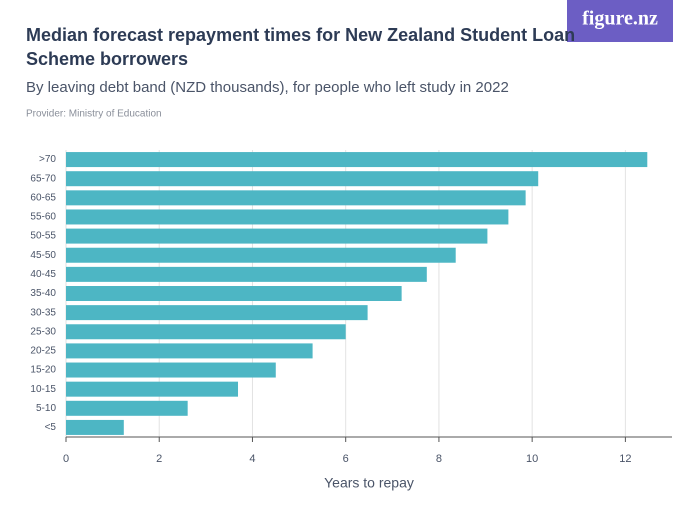  I want to click on y-tick-label: 50-55, so click(43, 236).